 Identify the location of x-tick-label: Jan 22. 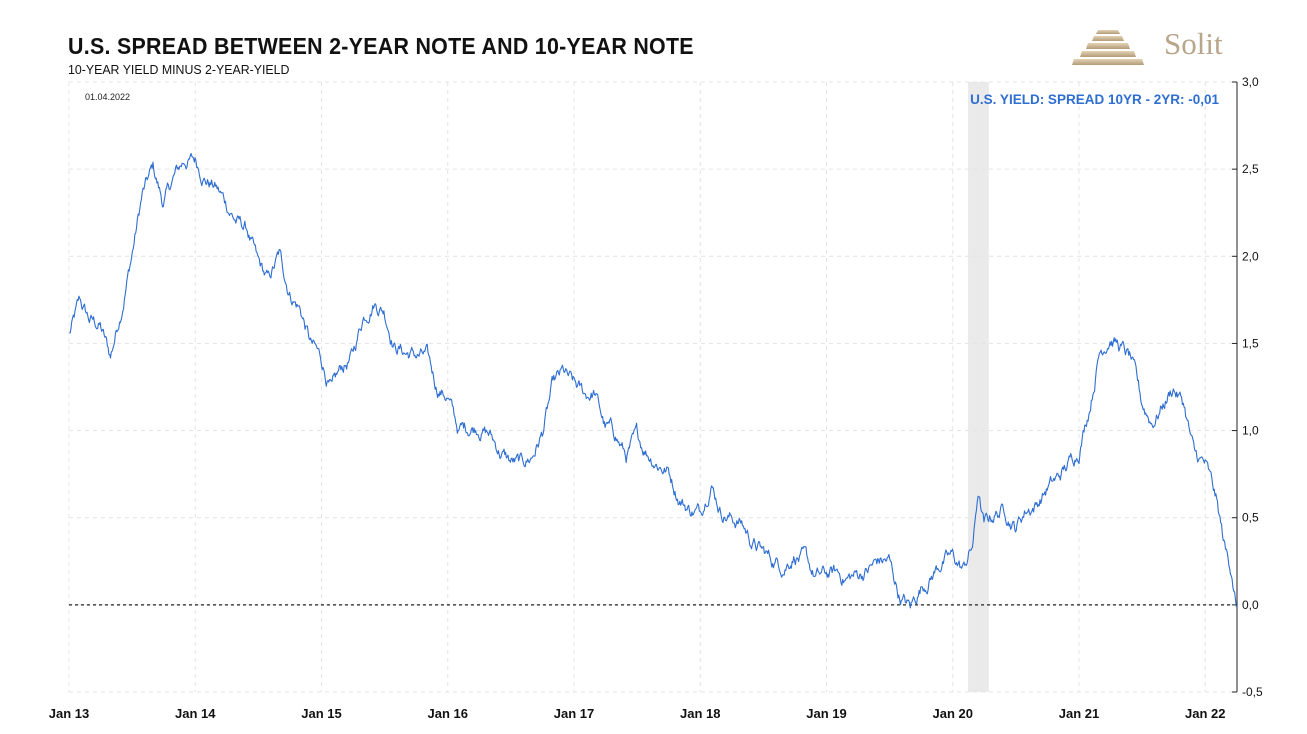
(1205, 713).